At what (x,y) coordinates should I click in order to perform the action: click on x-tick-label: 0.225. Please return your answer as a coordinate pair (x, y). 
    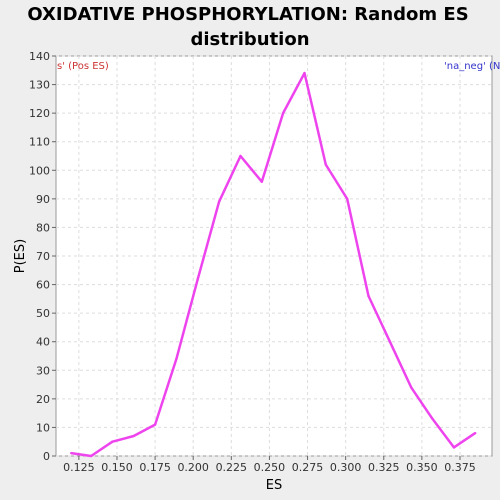
    Looking at the image, I should click on (232, 467).